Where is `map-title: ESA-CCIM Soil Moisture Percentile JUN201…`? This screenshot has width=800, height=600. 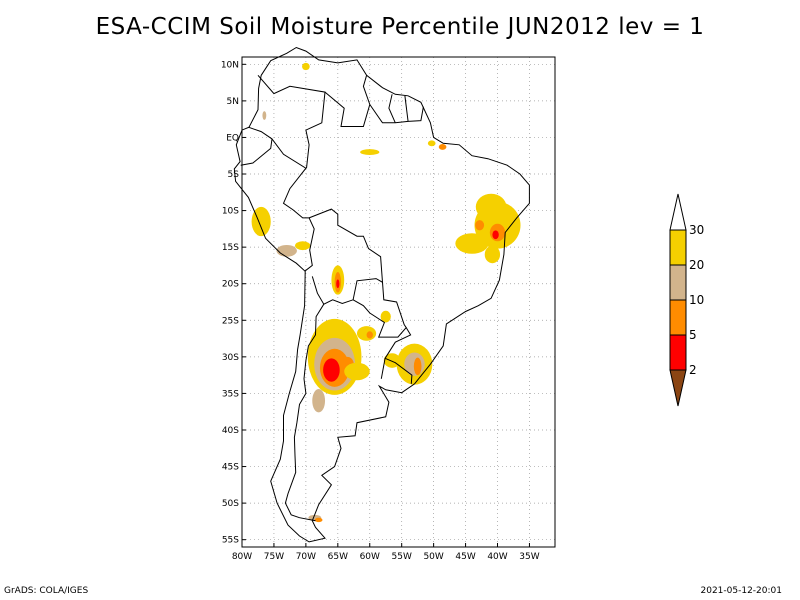
map-title: ESA-CCIM Soil Moisture Percentile JUN201… is located at coordinates (400, 27).